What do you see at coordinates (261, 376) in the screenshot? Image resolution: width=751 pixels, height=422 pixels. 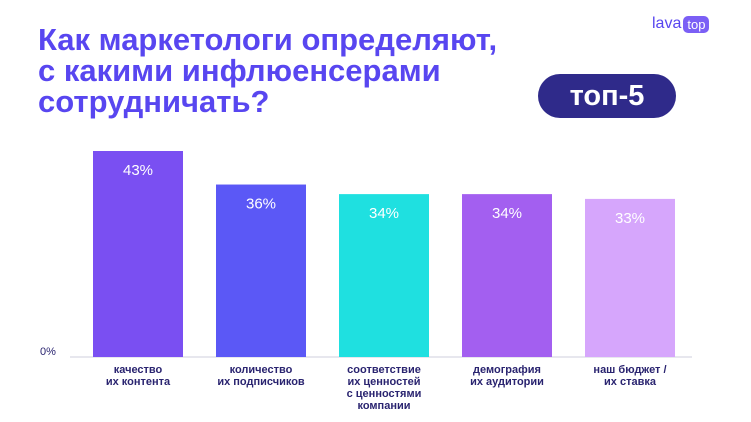 I see `x-tick-label: количество их подписчиков` at bounding box center [261, 376].